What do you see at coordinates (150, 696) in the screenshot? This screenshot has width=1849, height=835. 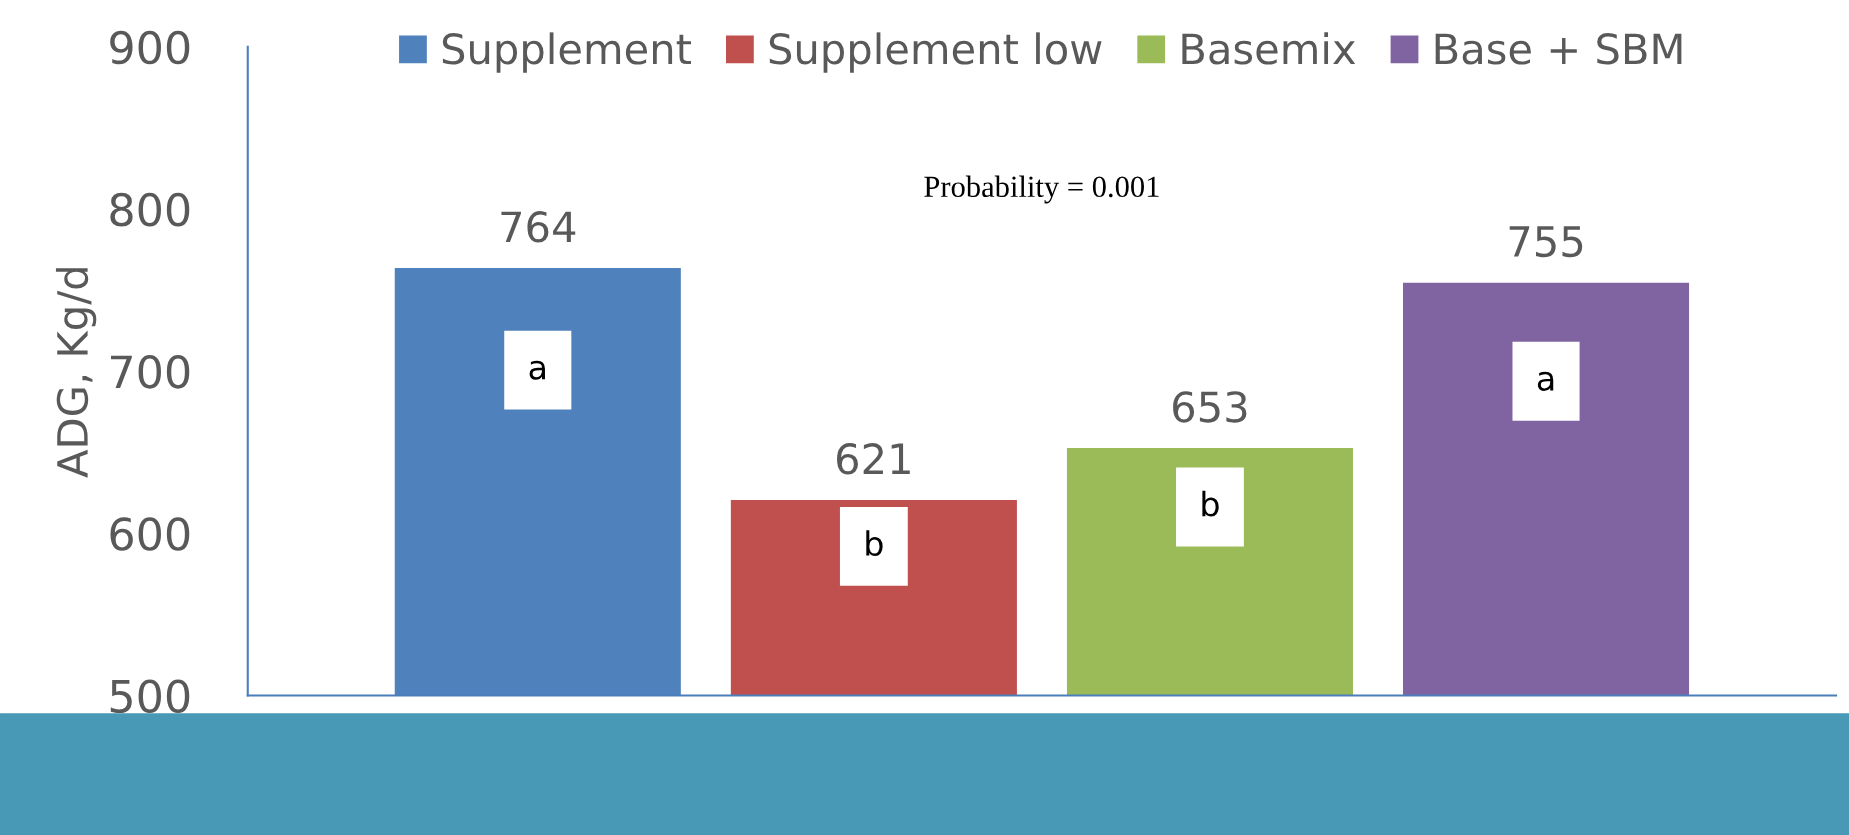 I see `y-tick-label: 500` at bounding box center [150, 696].